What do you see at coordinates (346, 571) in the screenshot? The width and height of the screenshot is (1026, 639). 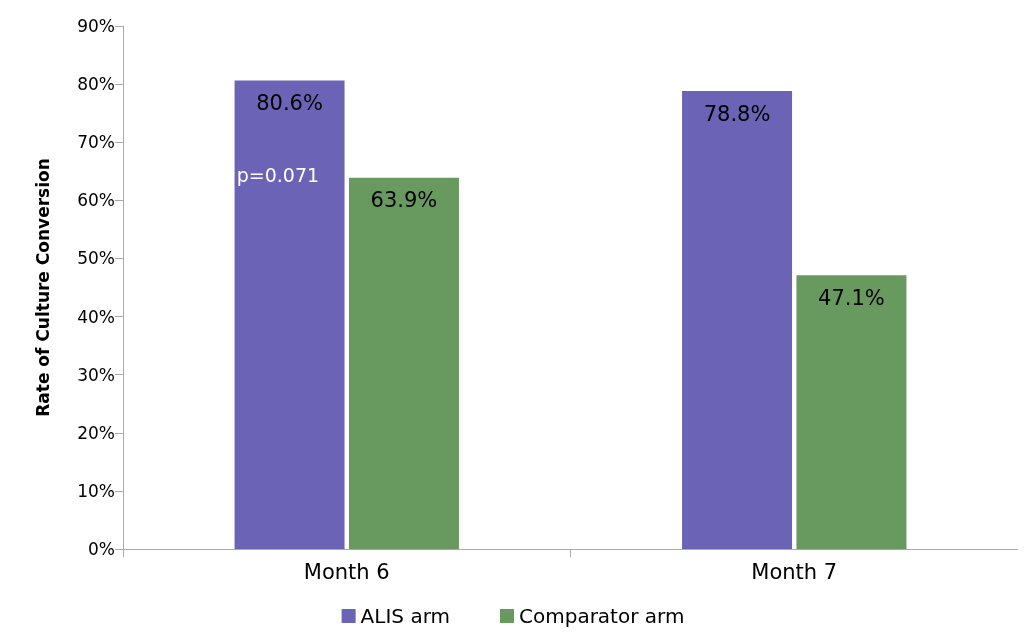 I see `x-tick-label: Month 6` at bounding box center [346, 571].